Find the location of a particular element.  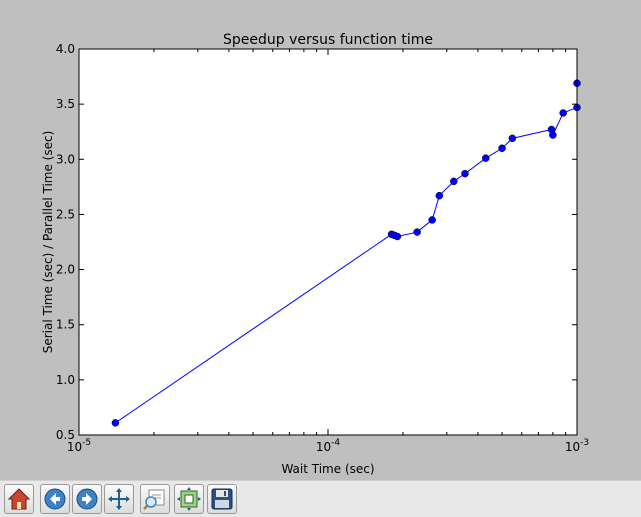

pan-move-icon is located at coordinates (119, 499).